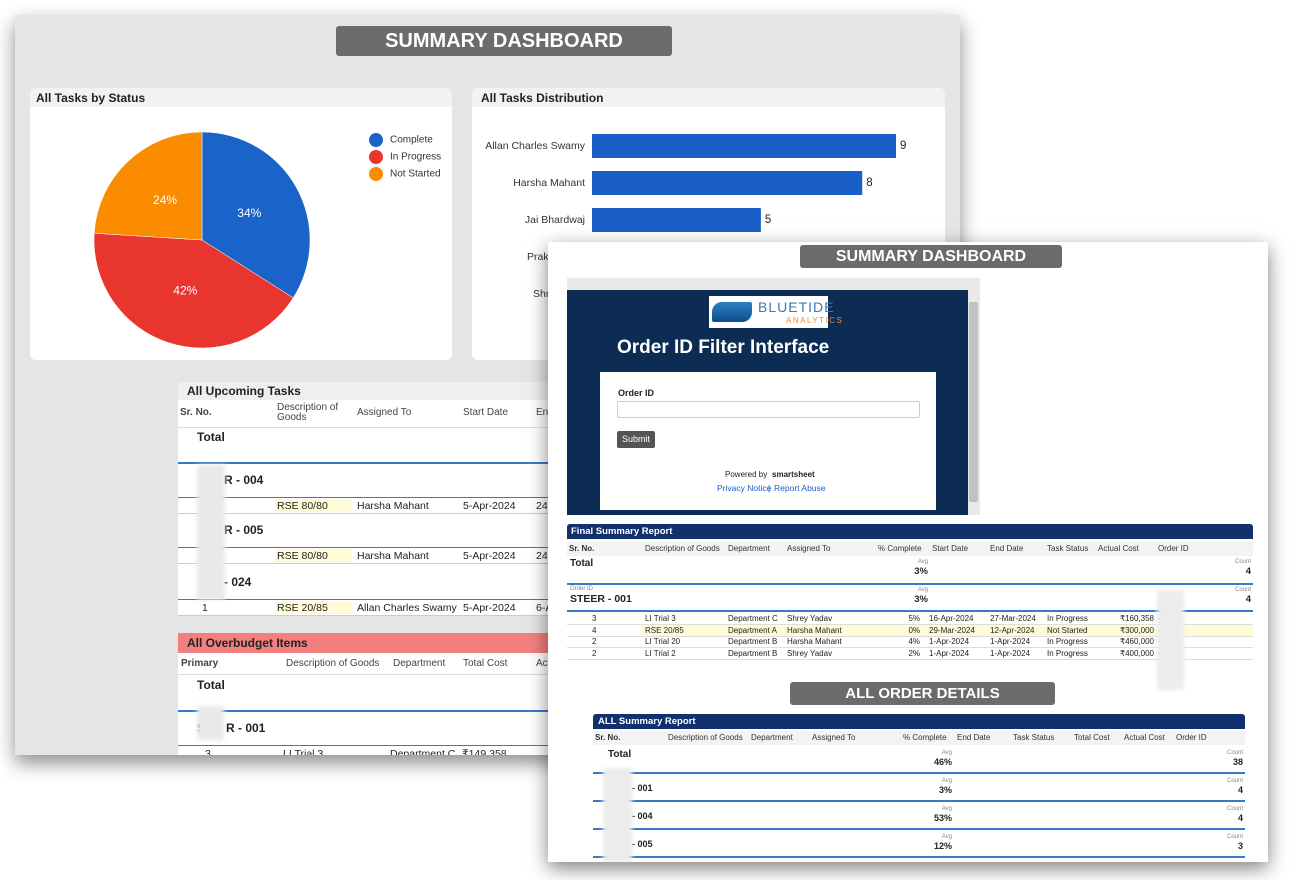  Describe the element at coordinates (407, 608) in the screenshot. I see `table-cell: Allan Charles Swamy` at that location.